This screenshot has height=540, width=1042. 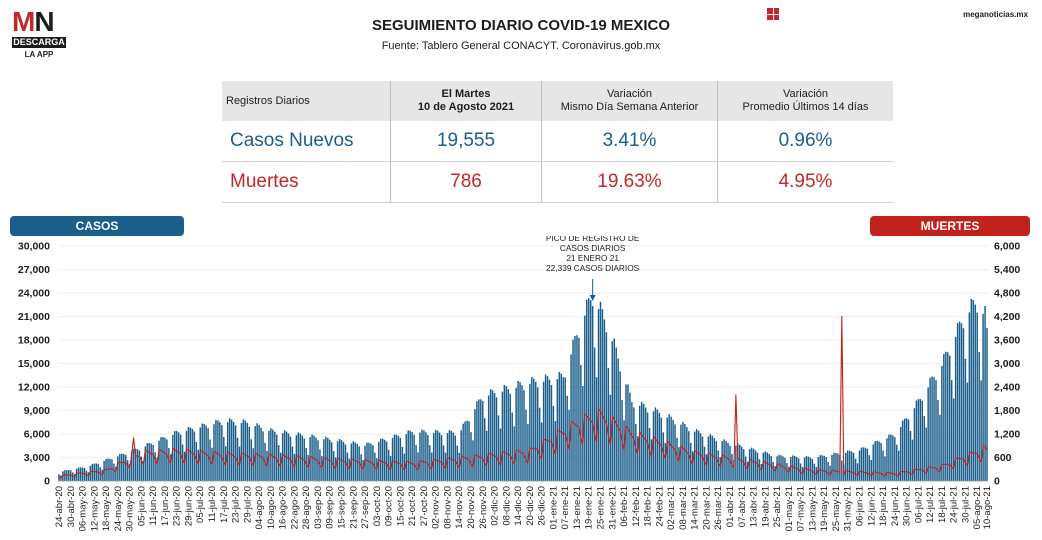 I want to click on x-tick-label: 19-may-21, so click(x=824, y=508).